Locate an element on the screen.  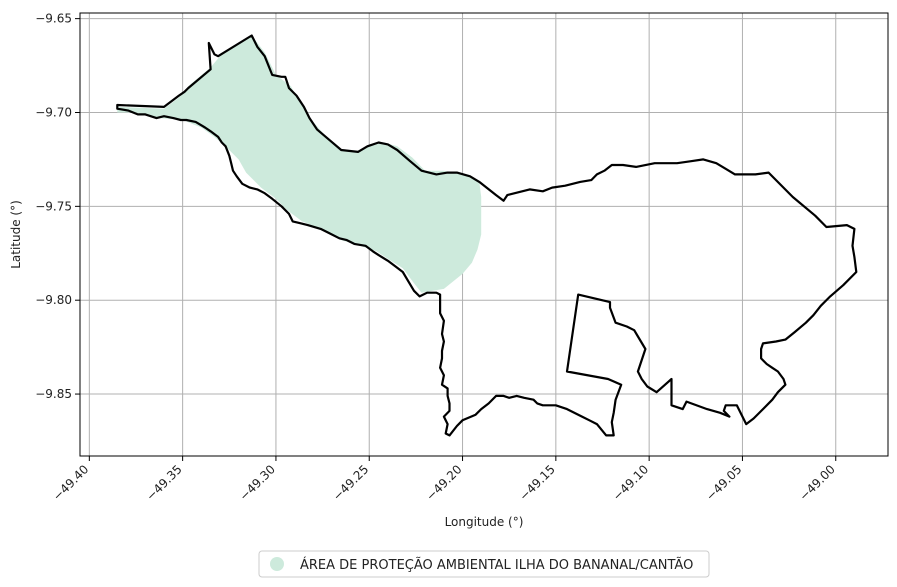
legend-box is located at coordinates (484, 564).